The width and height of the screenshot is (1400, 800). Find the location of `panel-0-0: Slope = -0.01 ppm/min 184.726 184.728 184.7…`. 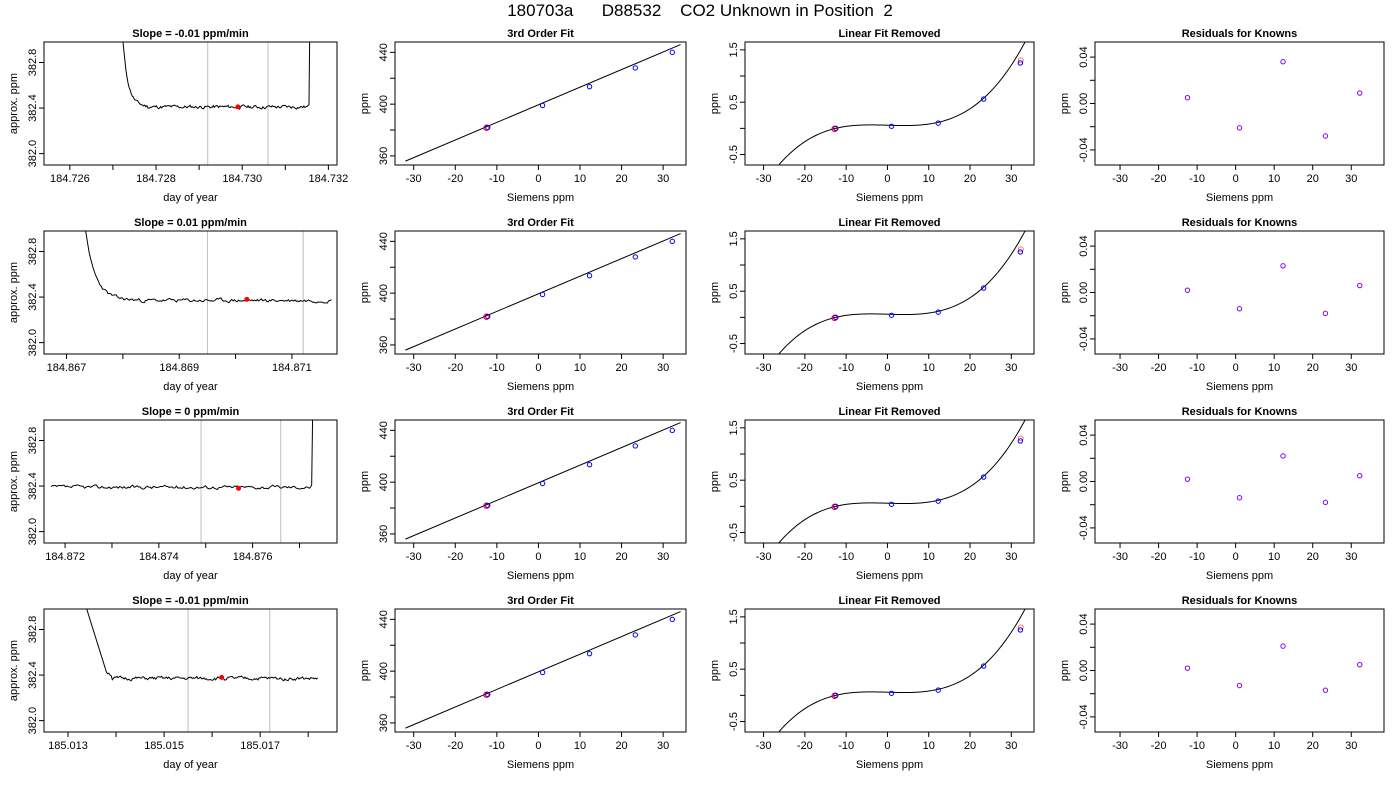

panel-0-0: Slope = -0.01 ppm/min 184.726 184.728 184.7… is located at coordinates (178, 116).